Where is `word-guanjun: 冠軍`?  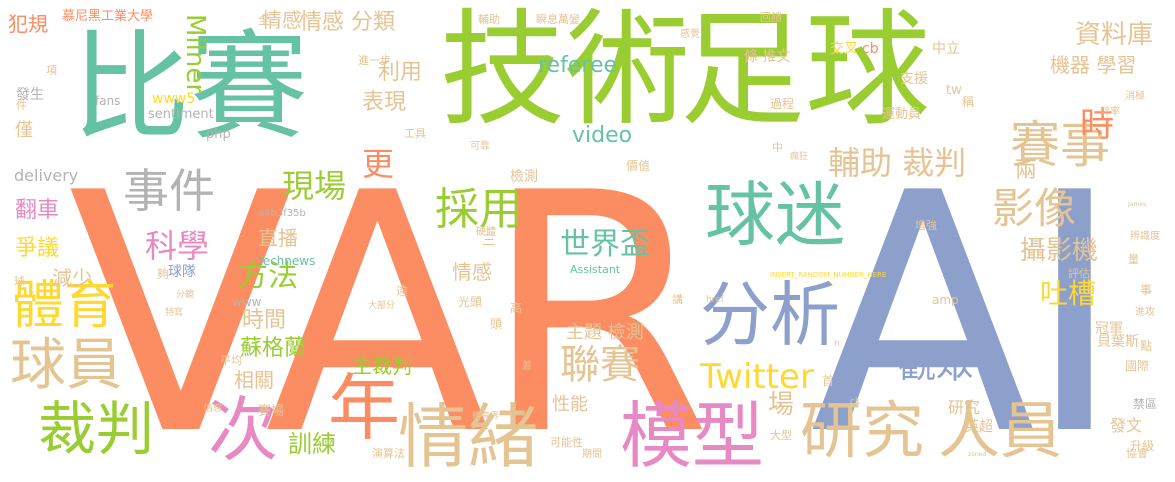 word-guanjun: 冠軍 is located at coordinates (1109, 329).